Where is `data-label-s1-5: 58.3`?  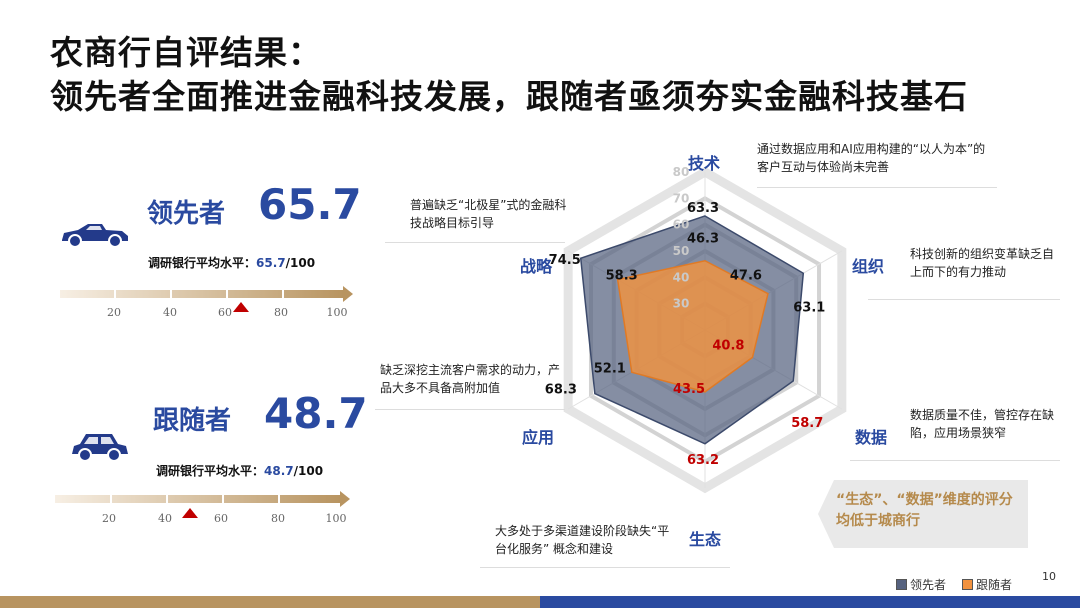
data-label-s1-5: 58.3 is located at coordinates (622, 276).